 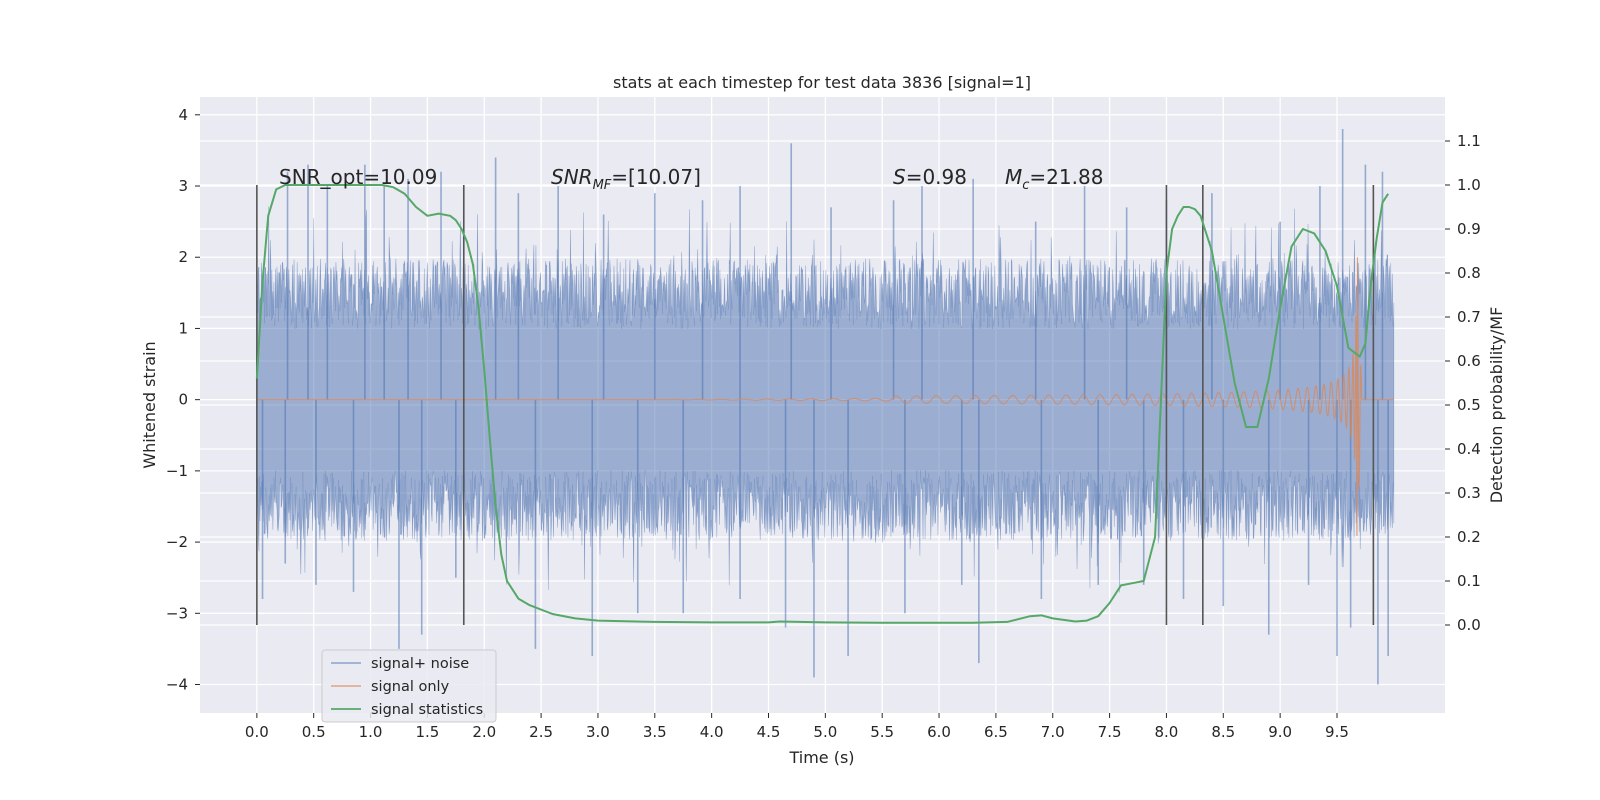 I want to click on y2-tick-label: 0.1, so click(x=1469, y=581).